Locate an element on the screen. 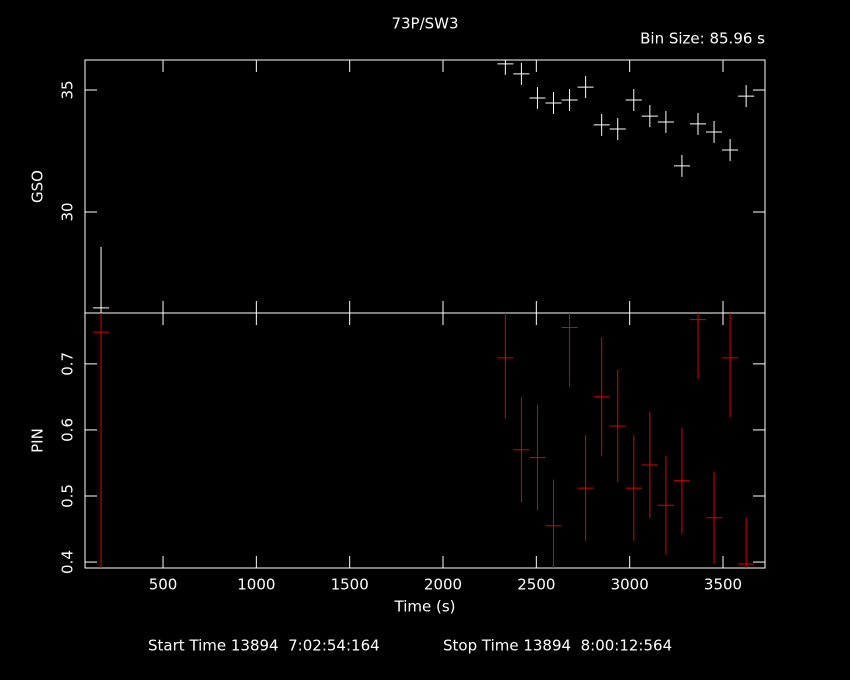 This screenshot has width=850, height=680. x-tick-label: 3000 is located at coordinates (630, 585).